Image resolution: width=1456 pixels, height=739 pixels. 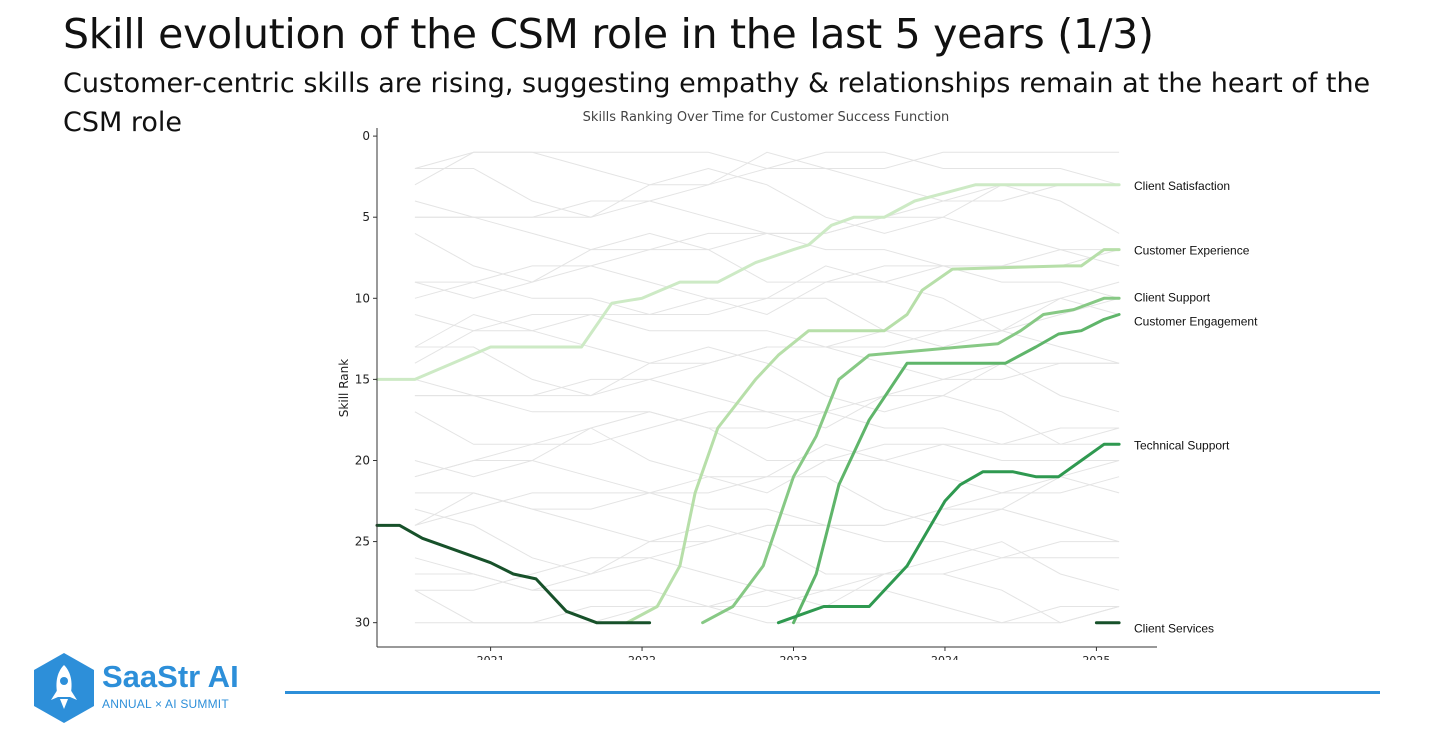 I want to click on series-label: Client Support, so click(x=1172, y=297).